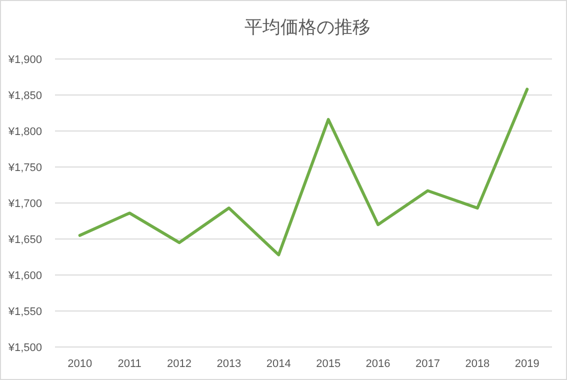 Image resolution: width=567 pixels, height=380 pixels. Describe the element at coordinates (130, 364) in the screenshot. I see `x-tick-label: 2011` at that location.